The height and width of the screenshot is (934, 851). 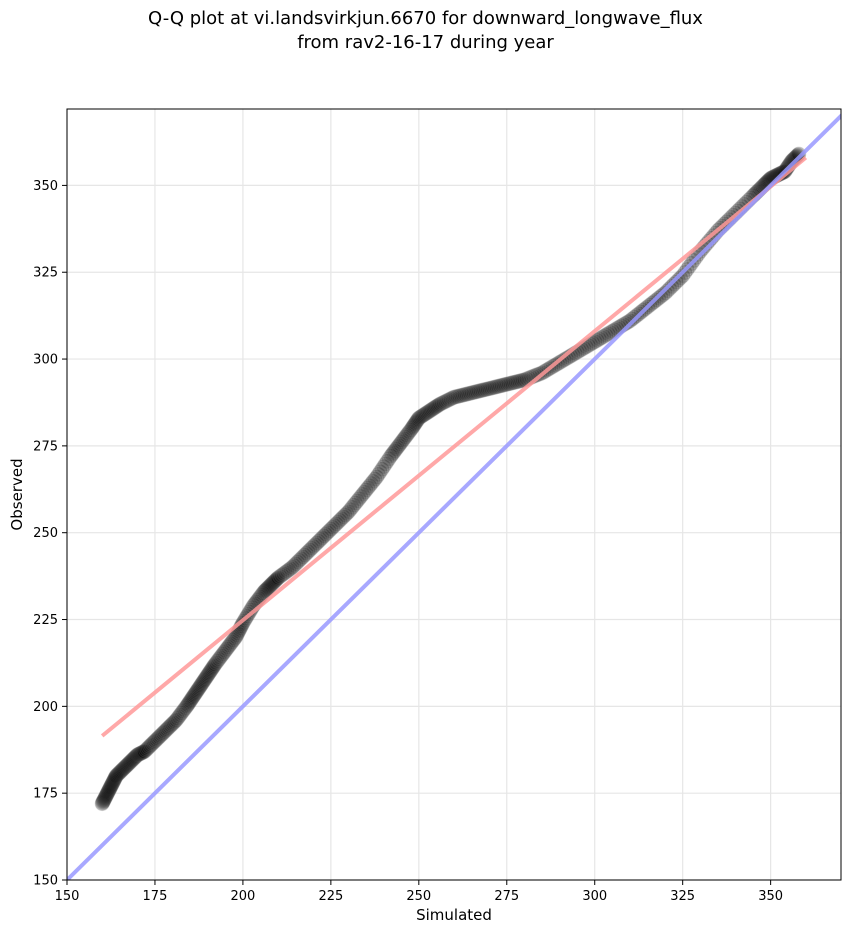 What do you see at coordinates (17, 494) in the screenshot?
I see `y-axis-label: Observed` at bounding box center [17, 494].